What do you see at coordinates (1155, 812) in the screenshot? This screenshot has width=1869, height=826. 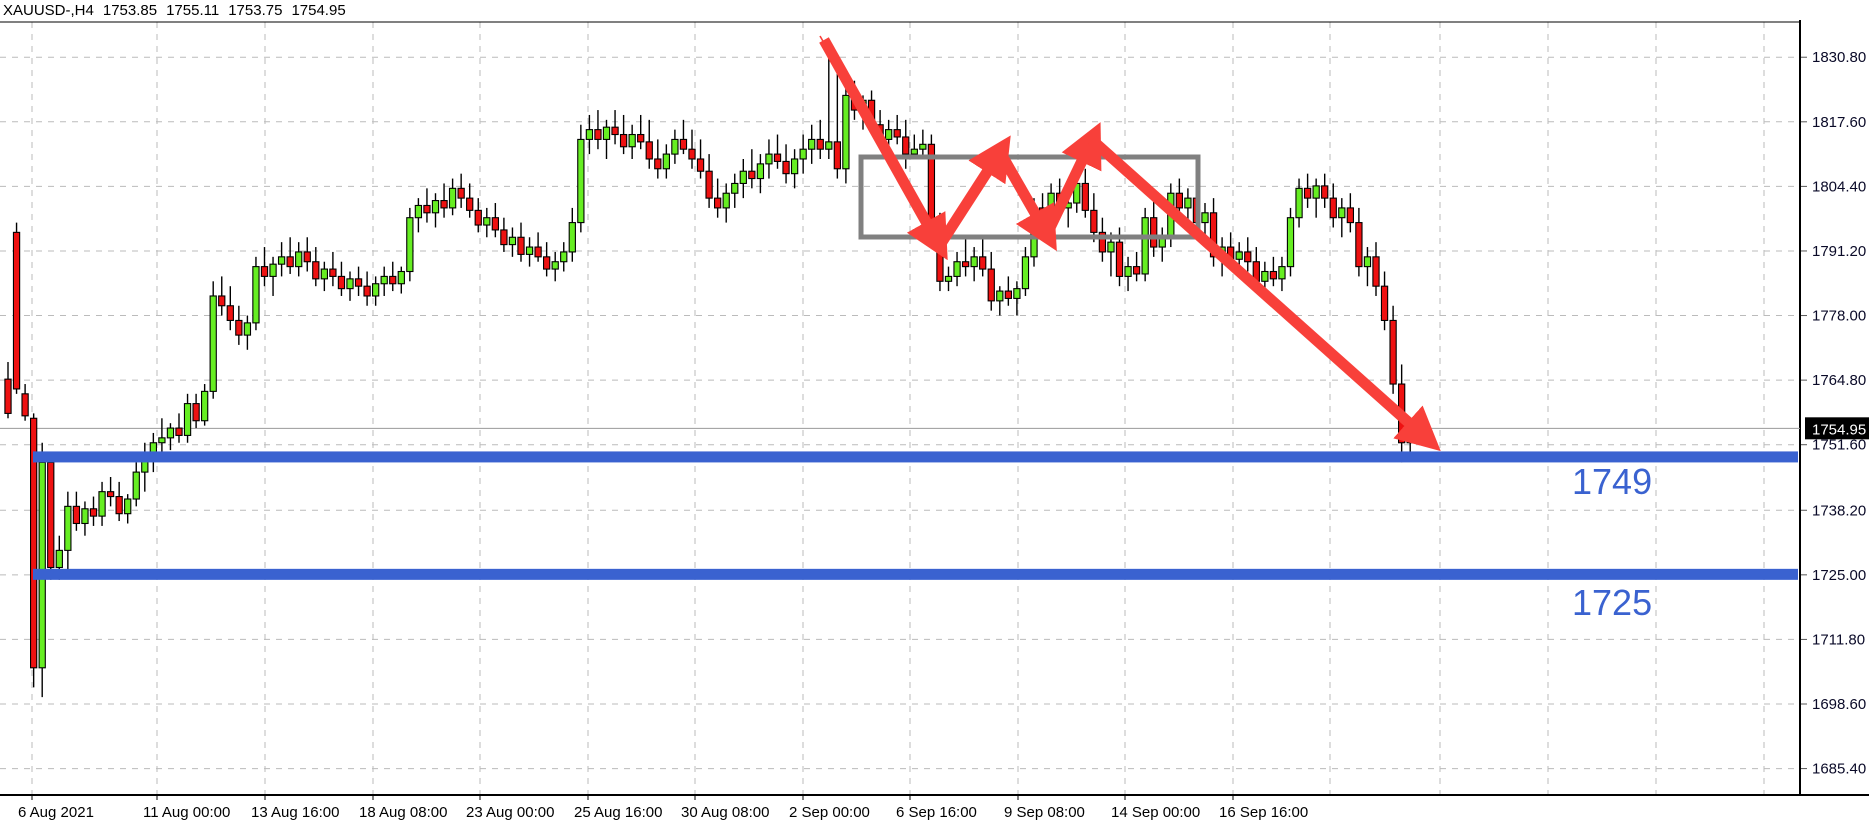 I see `time-tick-label: 14 Sep 00:00` at bounding box center [1155, 812].